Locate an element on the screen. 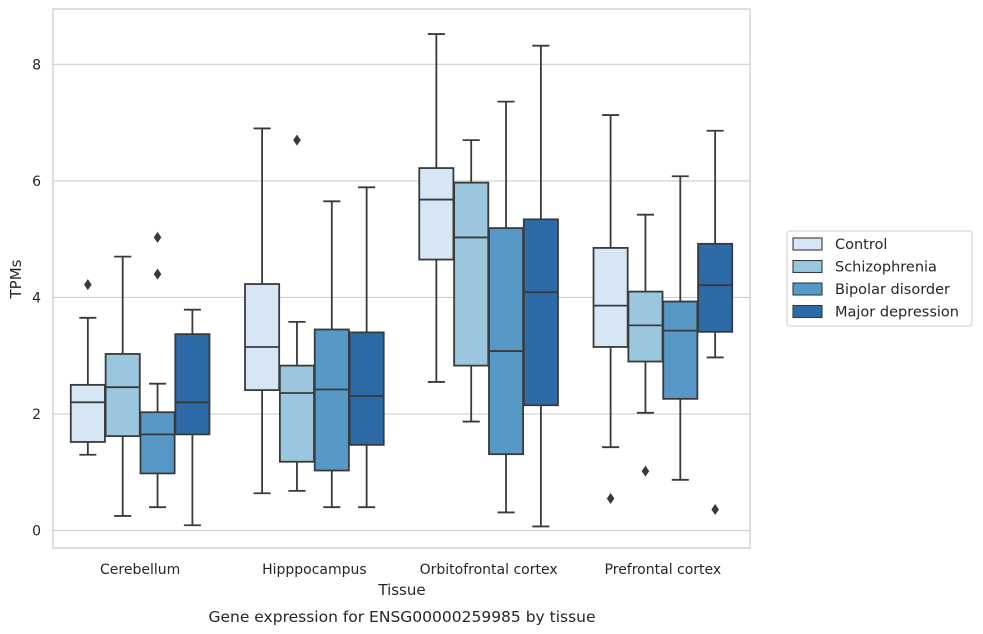 The width and height of the screenshot is (983, 634). legend-label: Schizophrenia is located at coordinates (886, 268).